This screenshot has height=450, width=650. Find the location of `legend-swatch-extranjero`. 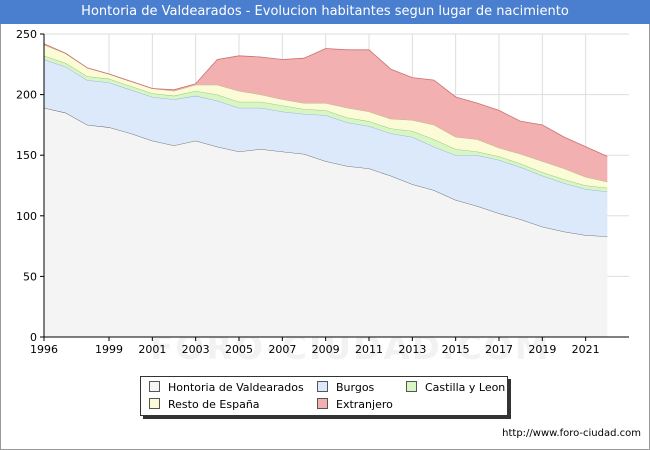

legend-swatch-extranjero is located at coordinates (322, 403).